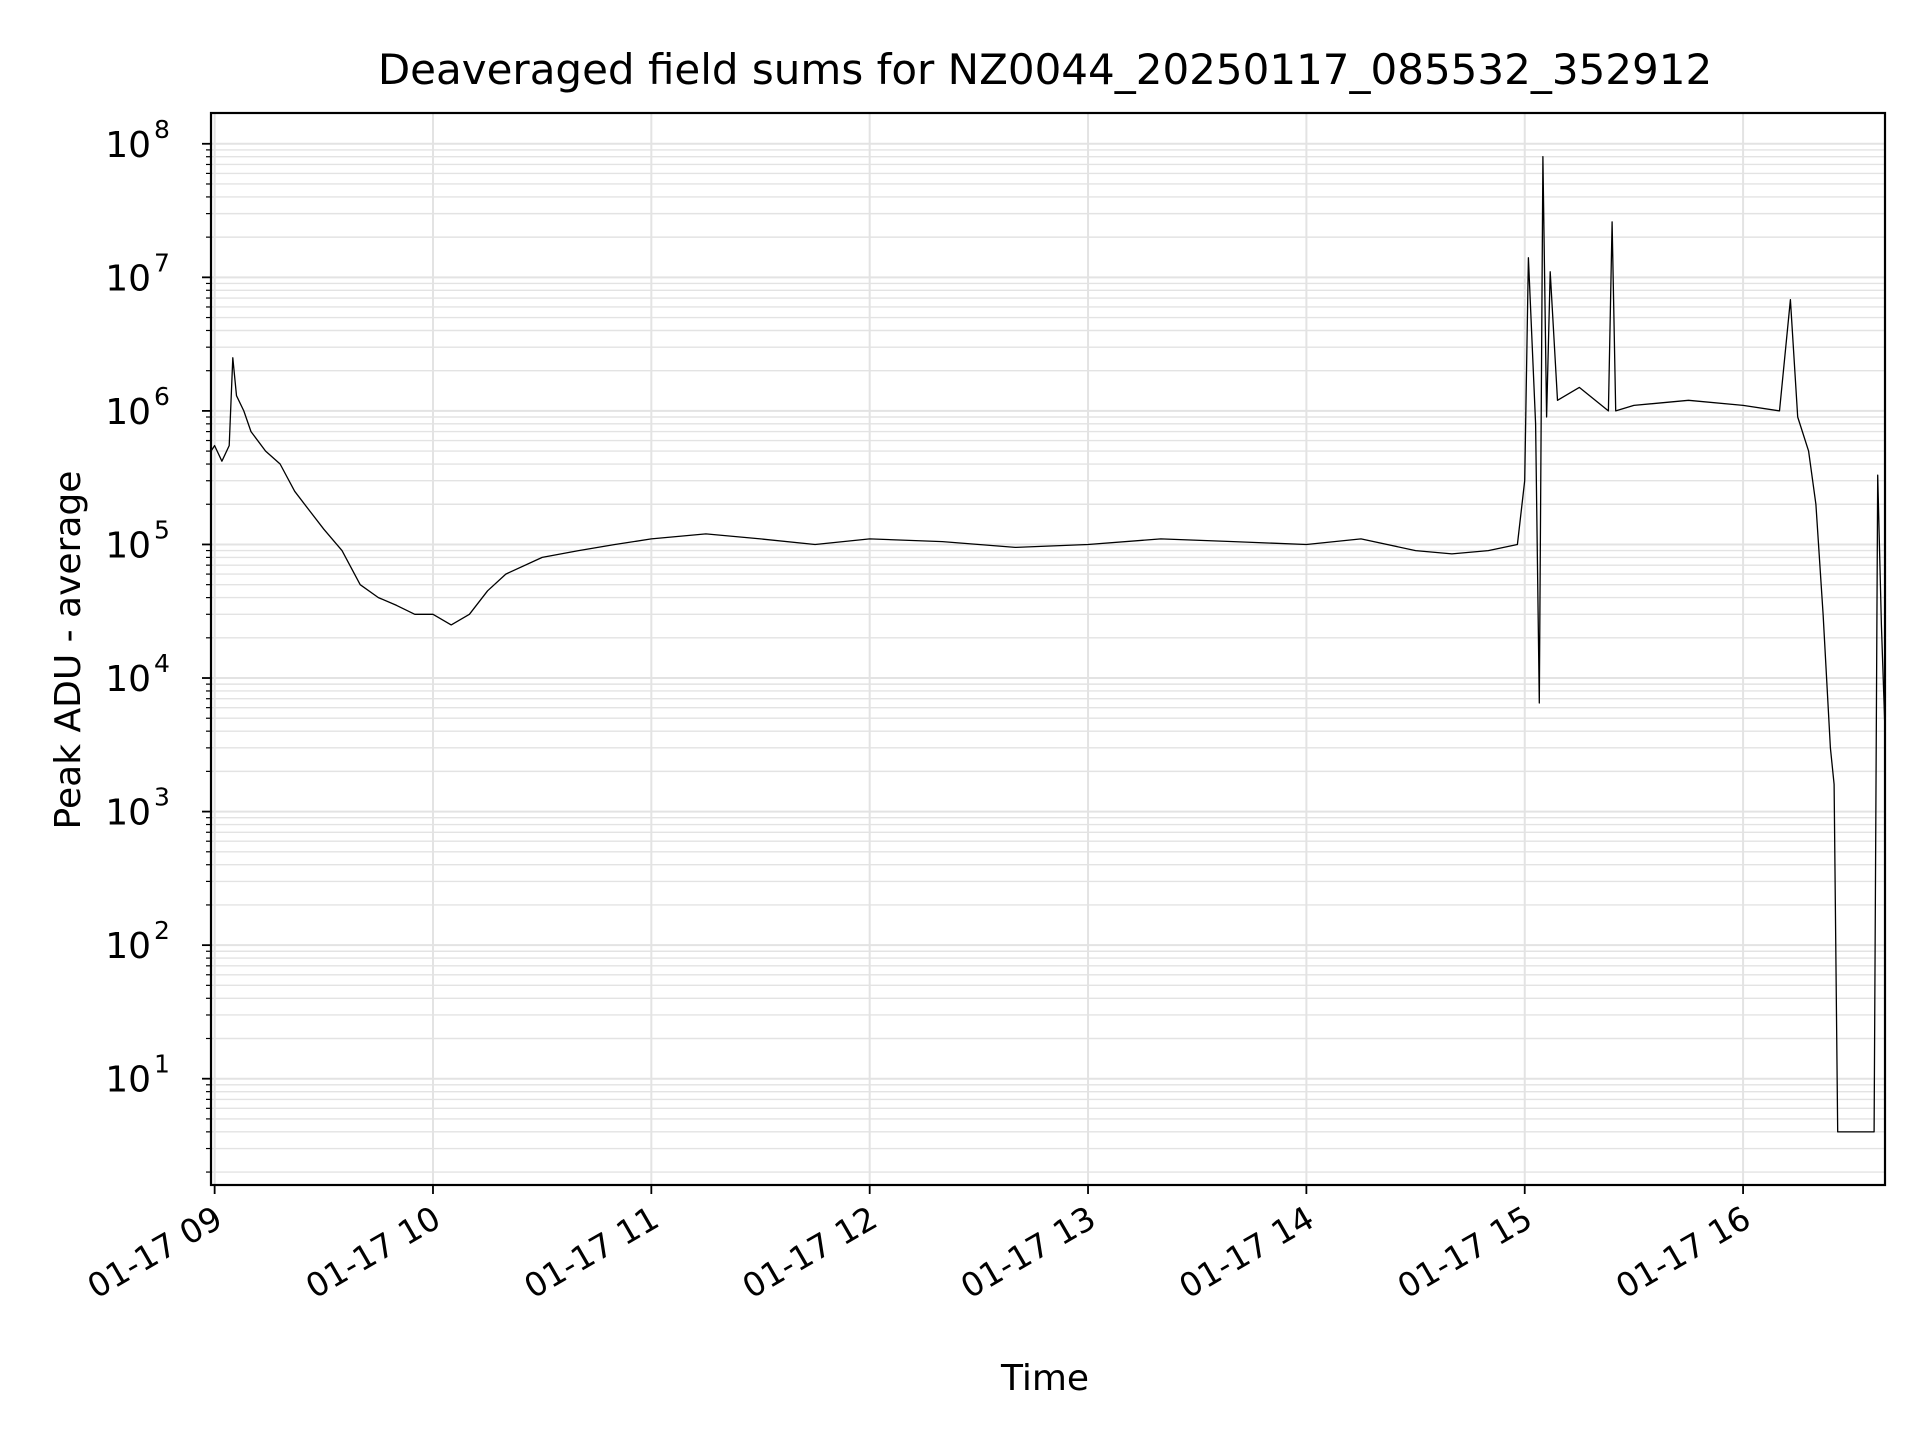 Image resolution: width=1920 pixels, height=1444 pixels. Describe the element at coordinates (162, 129) in the screenshot. I see `y-tick-exponent: 8` at that location.